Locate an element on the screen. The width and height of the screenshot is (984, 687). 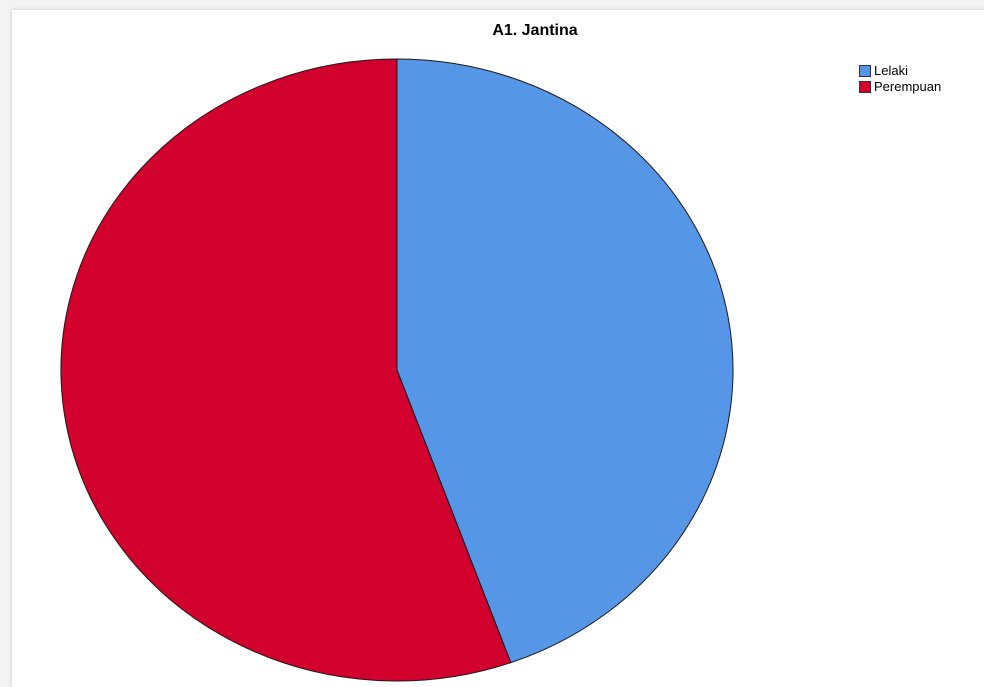
legend-label: Lelaki is located at coordinates (891, 70).